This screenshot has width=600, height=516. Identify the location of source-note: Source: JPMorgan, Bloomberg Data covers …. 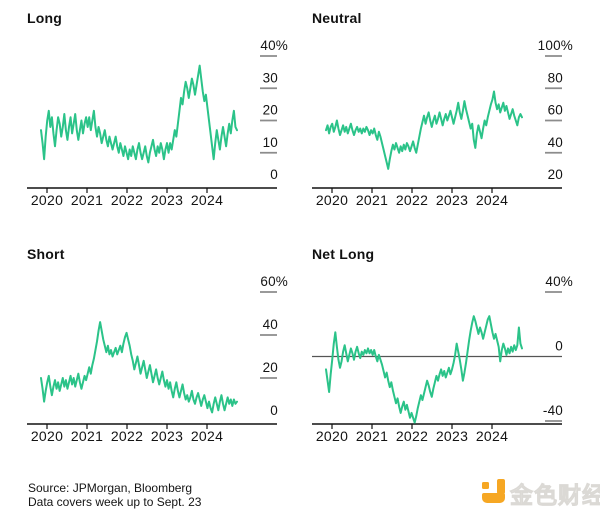
(114, 495).